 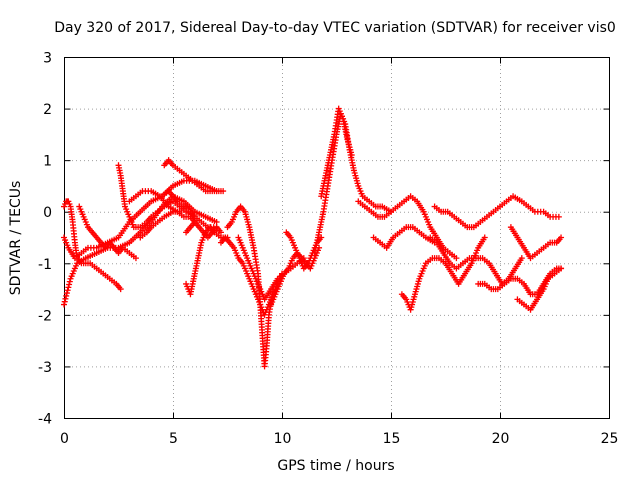 What do you see at coordinates (536, 243) in the screenshot?
I see `series-sat-y` at bounding box center [536, 243].